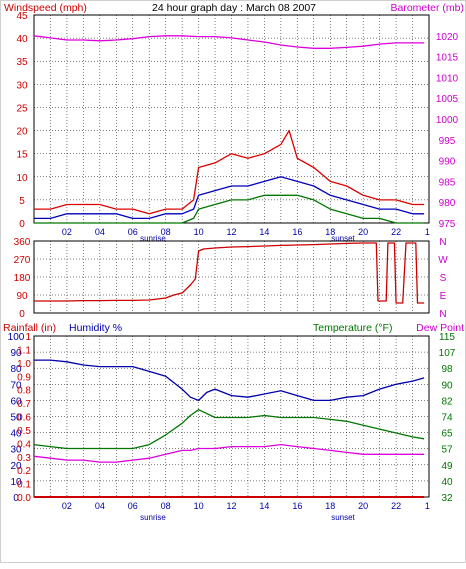 The width and height of the screenshot is (466, 569). What do you see at coordinates (229, 42) in the screenshot?
I see `barometer-line` at bounding box center [229, 42].